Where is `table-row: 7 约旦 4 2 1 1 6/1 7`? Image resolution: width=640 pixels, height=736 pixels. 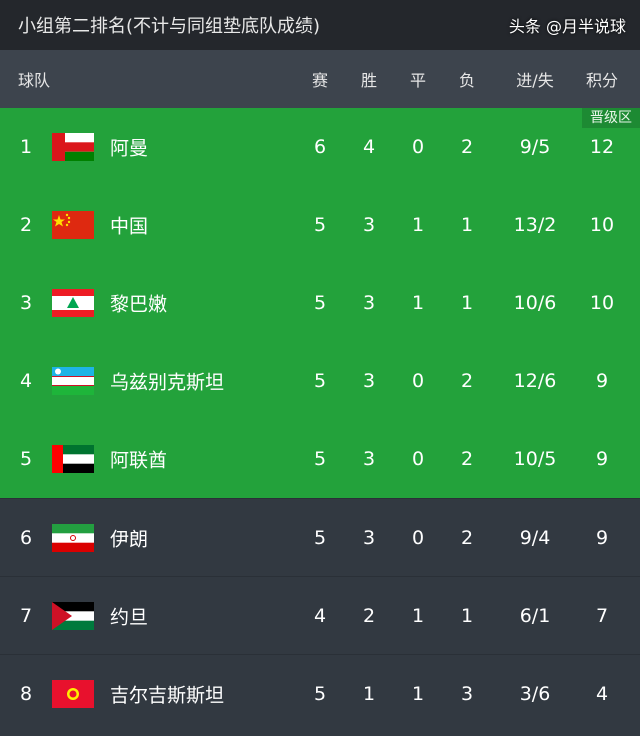
table-row: 7 约旦 4 2 1 1 6/1 7 is located at coordinates (320, 615).